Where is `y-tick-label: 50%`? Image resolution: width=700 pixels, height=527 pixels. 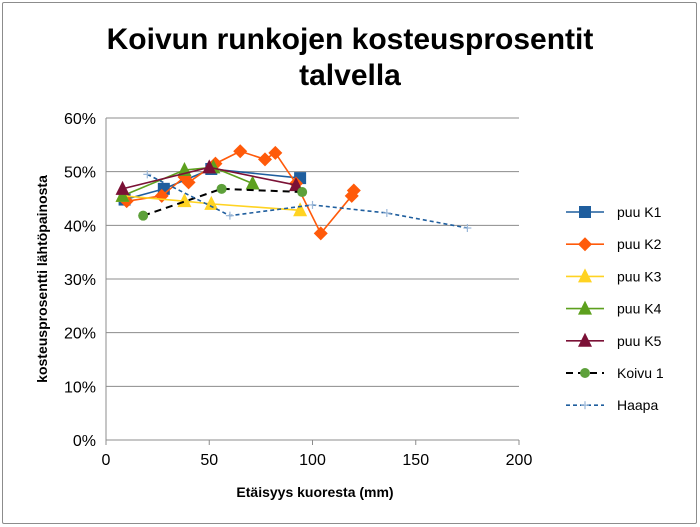
y-tick-label: 50% is located at coordinates (80, 173).